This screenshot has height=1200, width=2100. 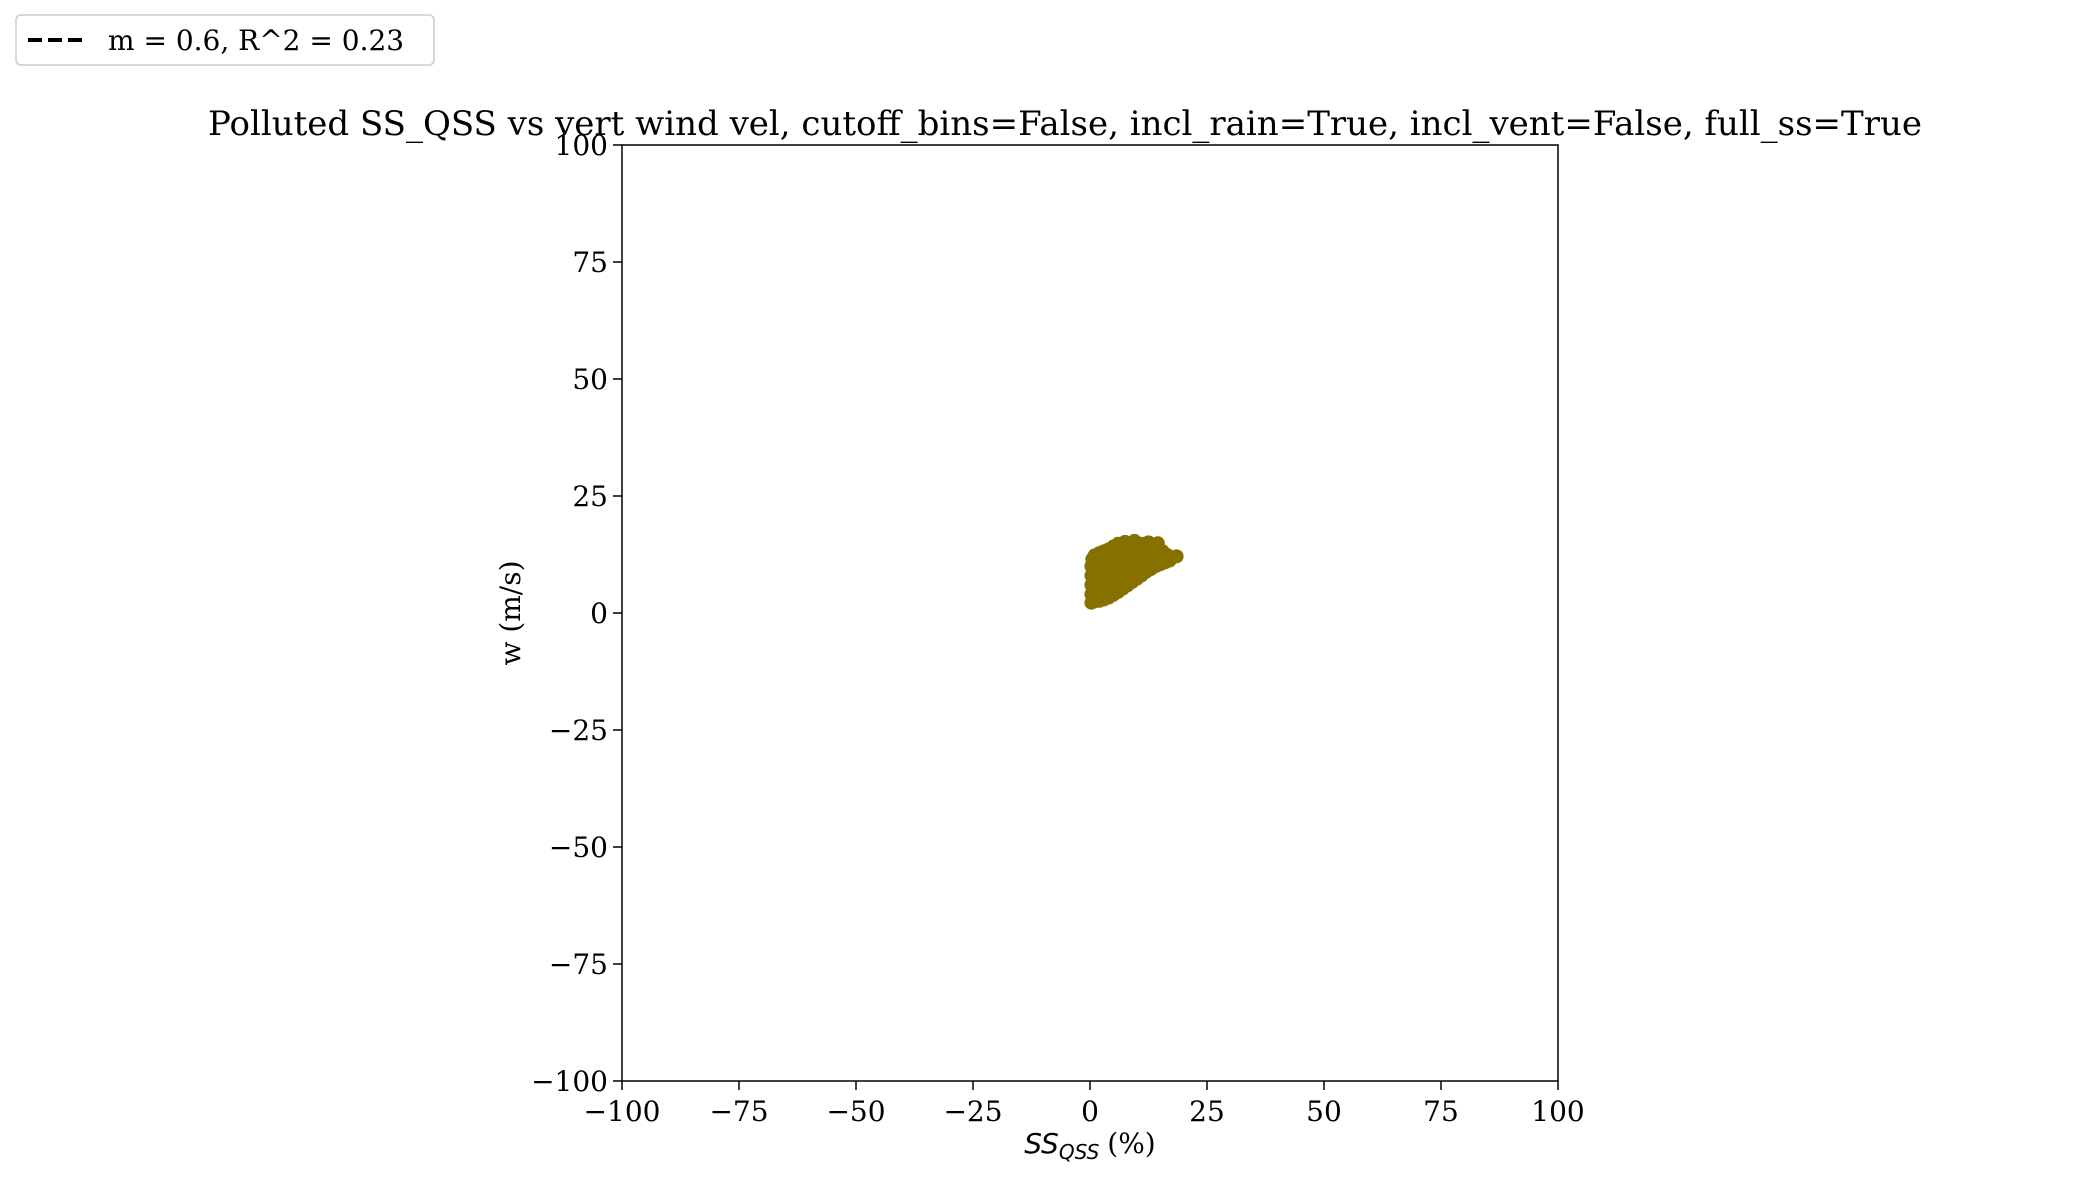 What do you see at coordinates (1557, 1111) in the screenshot?
I see `x-tick-label: 100` at bounding box center [1557, 1111].